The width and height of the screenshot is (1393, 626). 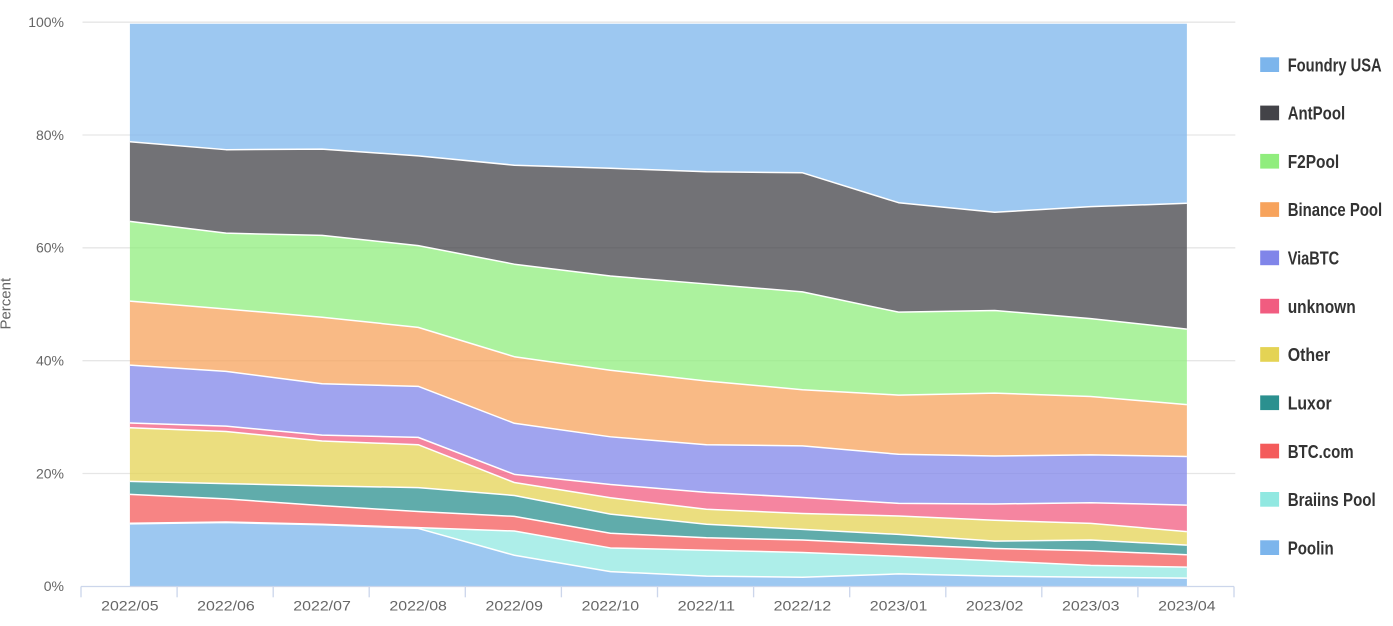 I want to click on svg-text: Poolin, so click(x=1311, y=548).